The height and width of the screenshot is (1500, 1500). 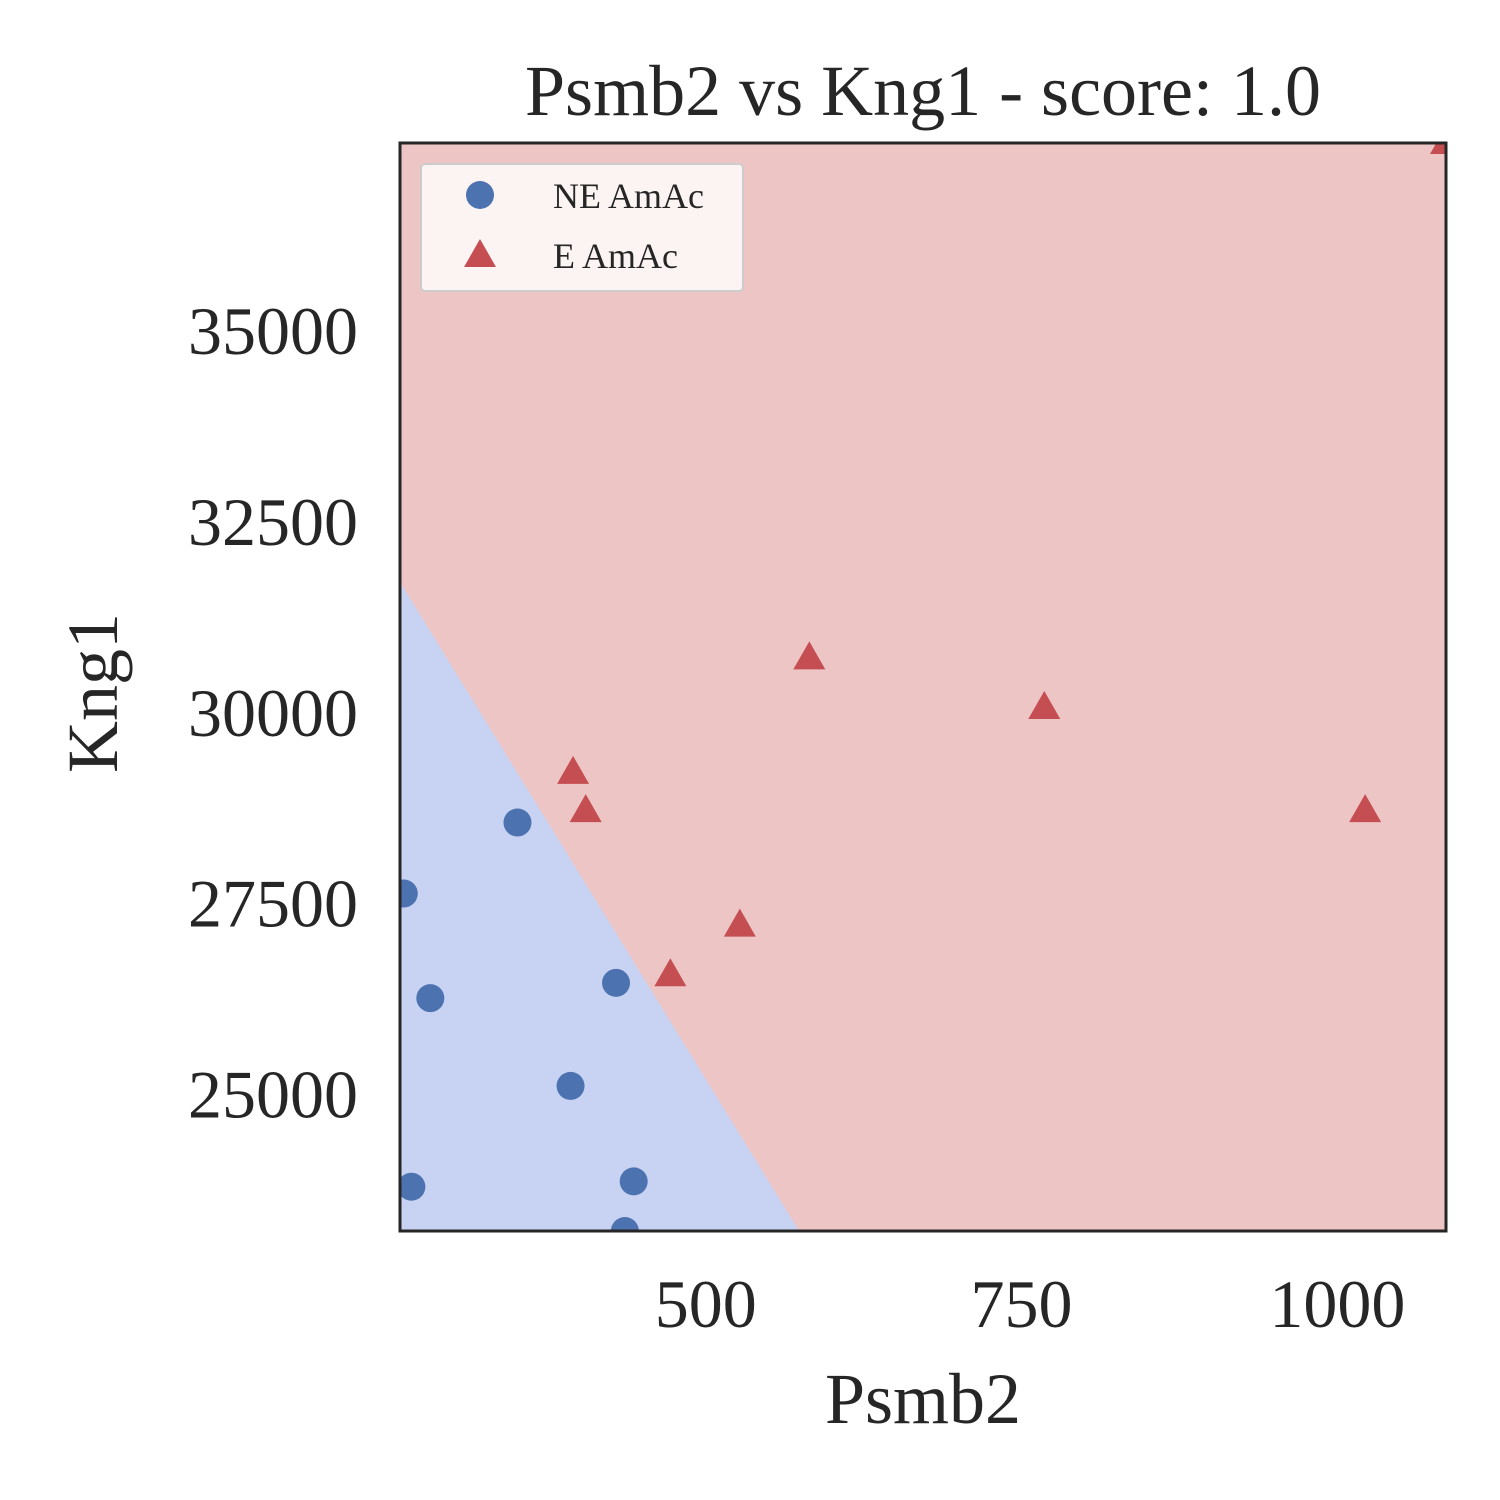 What do you see at coordinates (628, 196) in the screenshot?
I see `legend-label-ne-amac: NE AmAc` at bounding box center [628, 196].